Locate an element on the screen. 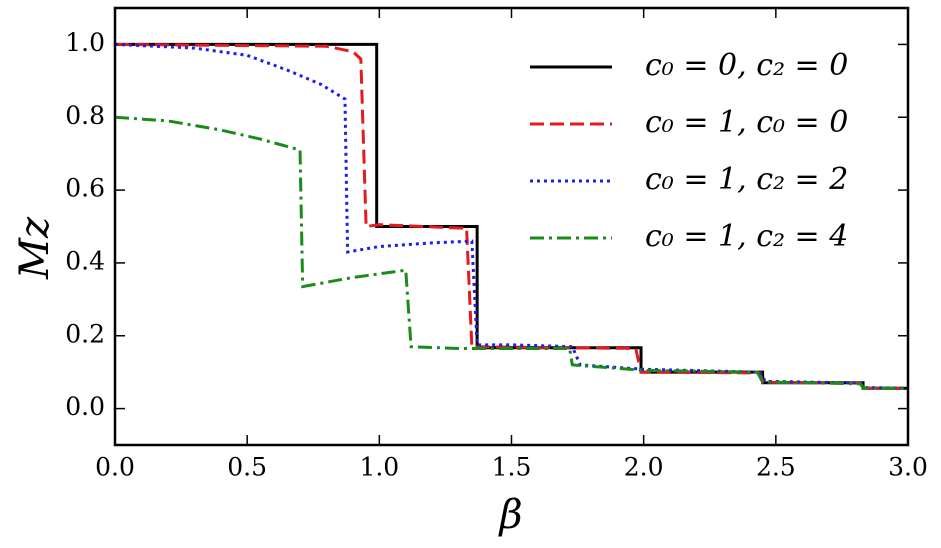 The image size is (941, 548). x-tick-label: 2.5 is located at coordinates (776, 467).